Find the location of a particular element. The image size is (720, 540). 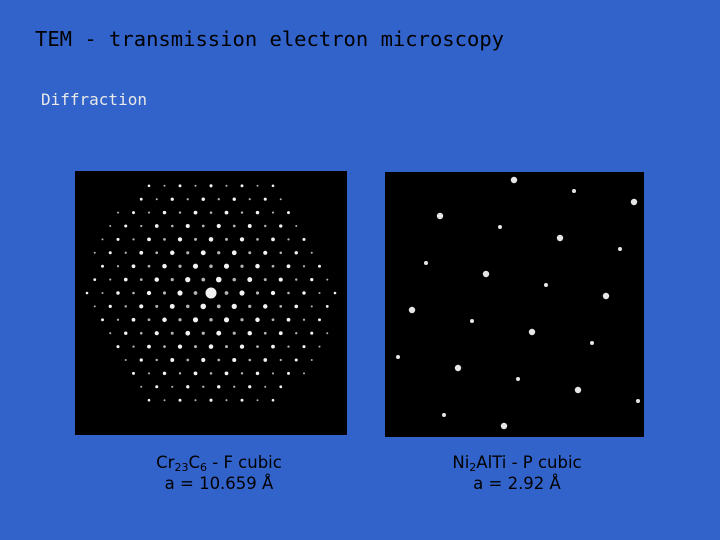

caption-text: - F cubic is located at coordinates (244, 462).